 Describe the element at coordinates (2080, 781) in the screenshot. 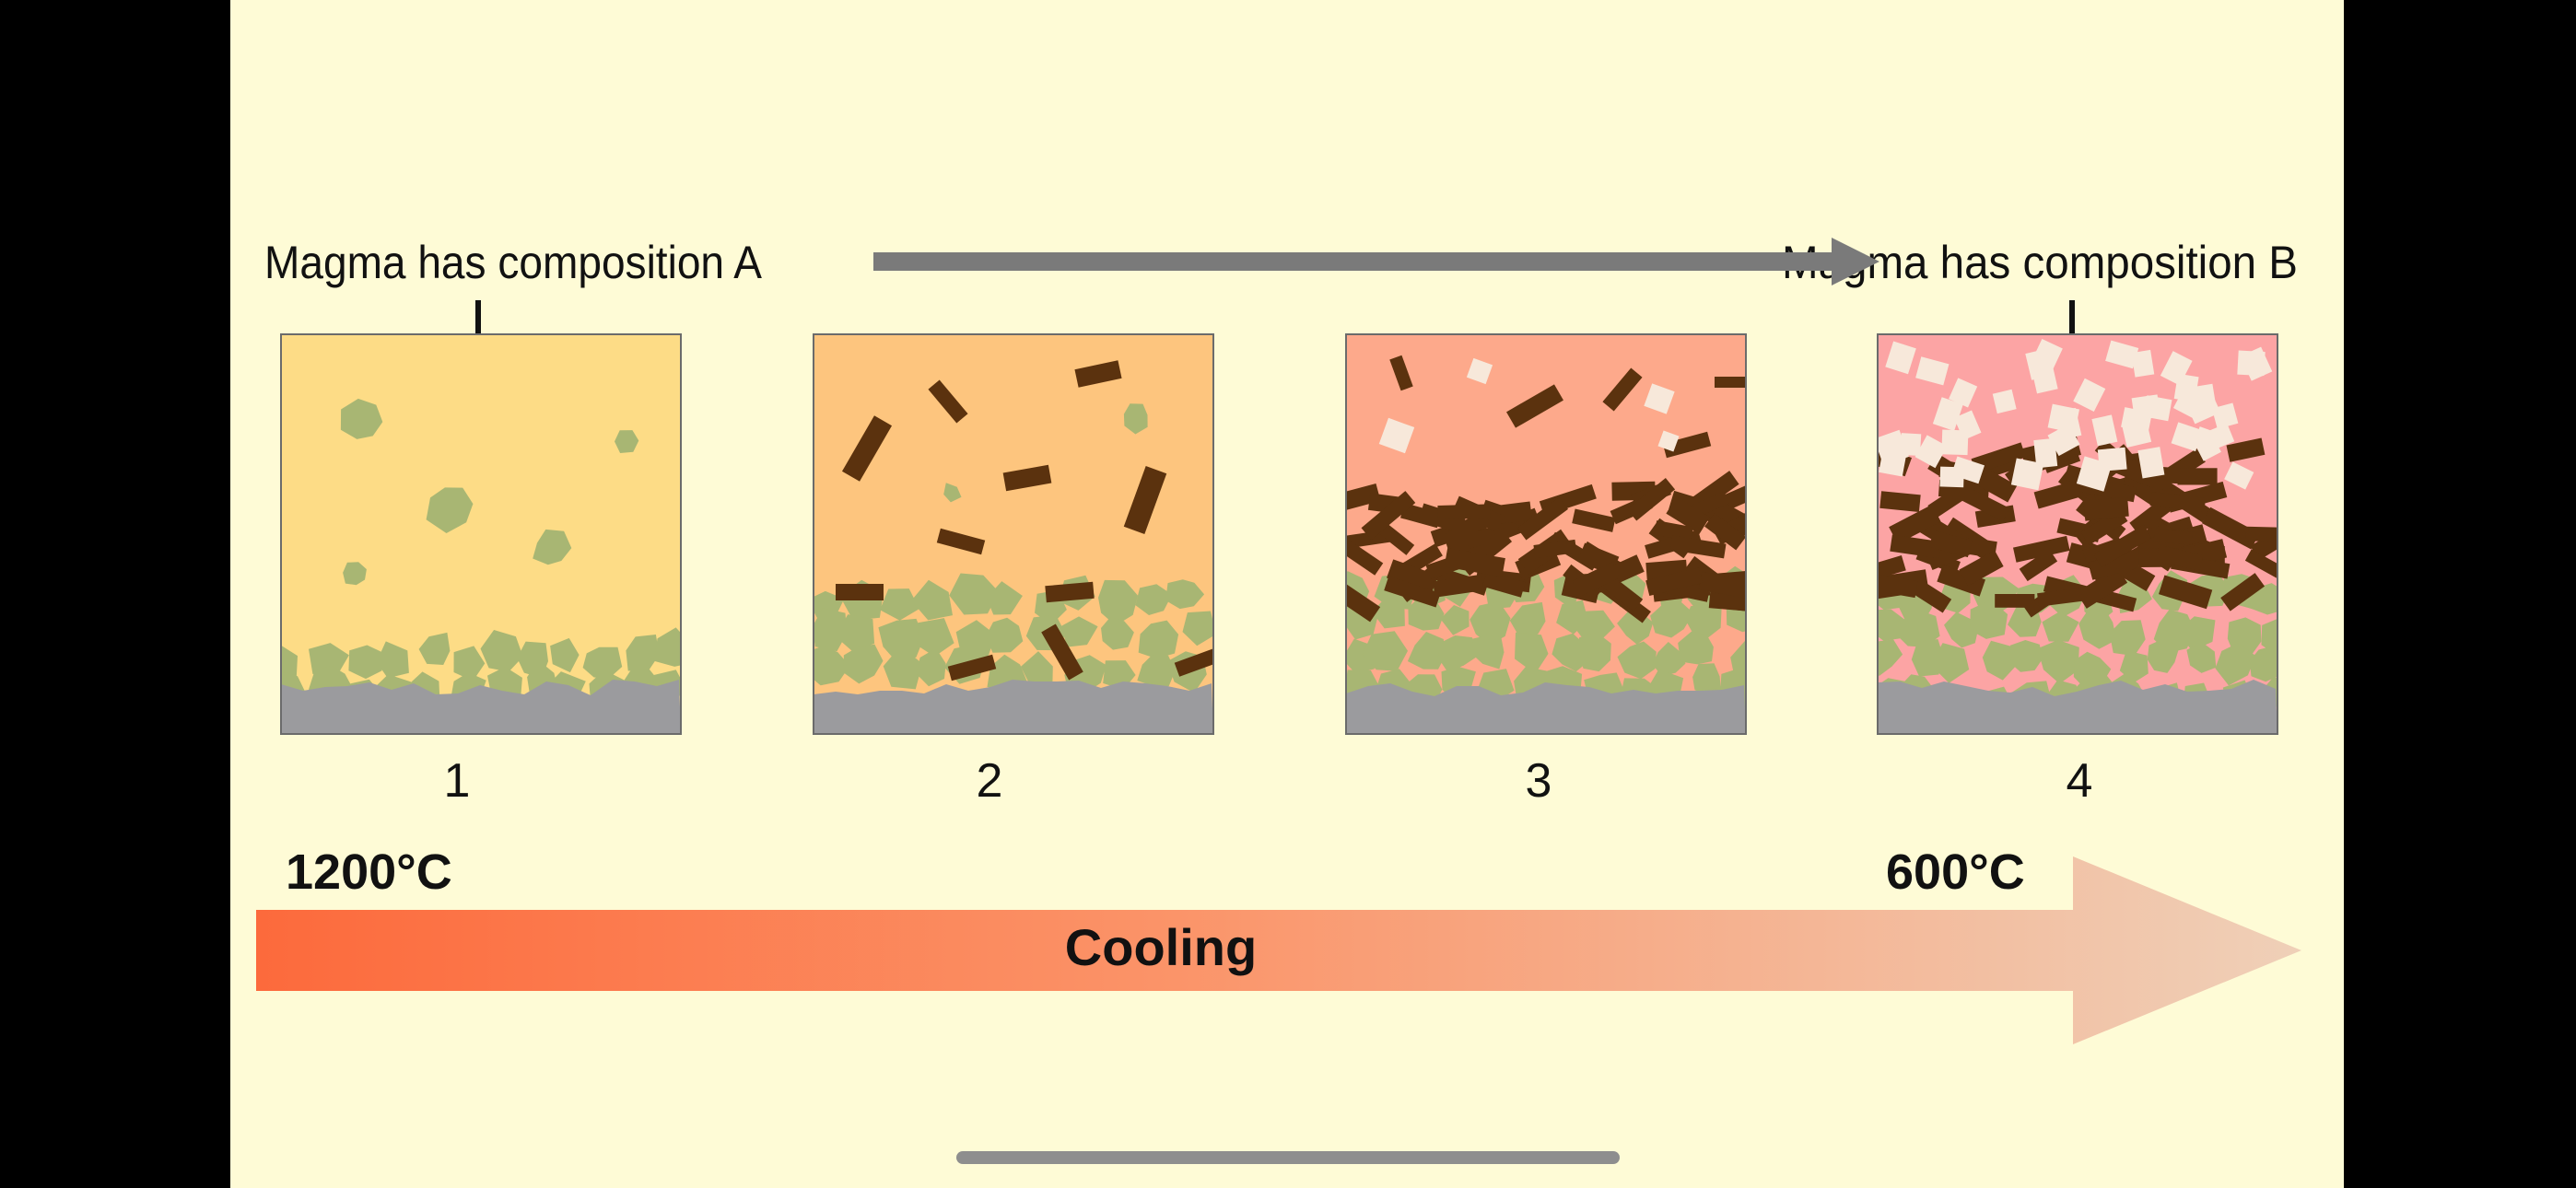

I see `panel-number-4: 4` at that location.